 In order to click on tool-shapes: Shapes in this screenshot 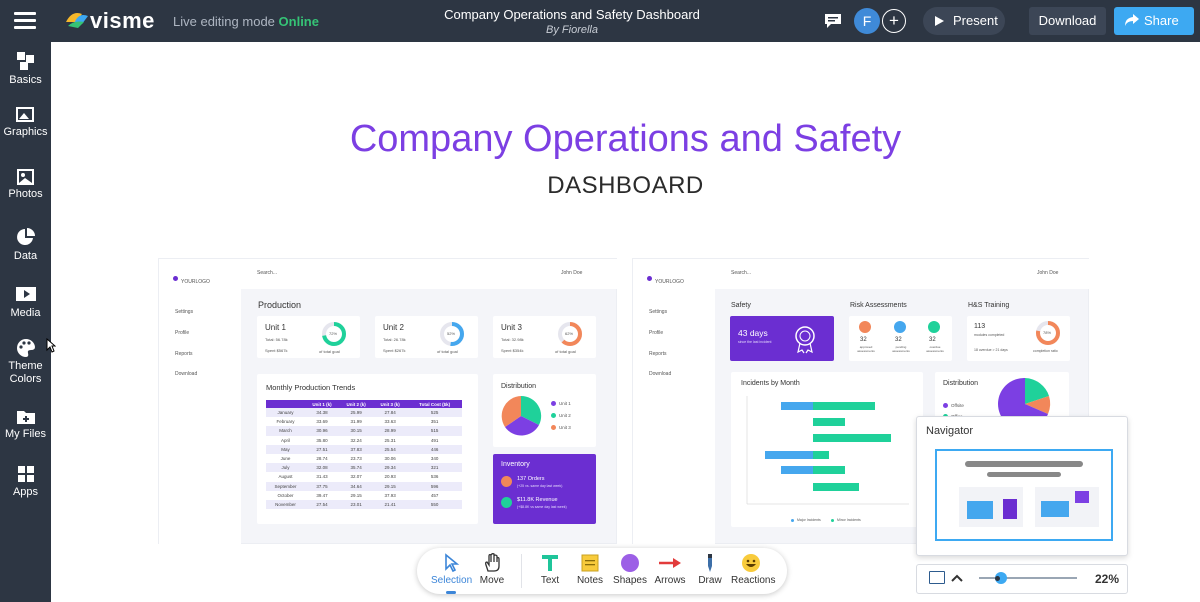, I will do `click(630, 569)`.